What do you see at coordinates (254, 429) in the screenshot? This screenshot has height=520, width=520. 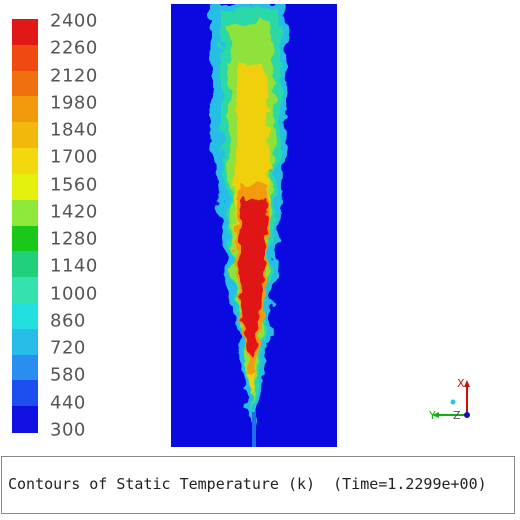 I see `inlet-pipe` at bounding box center [254, 429].